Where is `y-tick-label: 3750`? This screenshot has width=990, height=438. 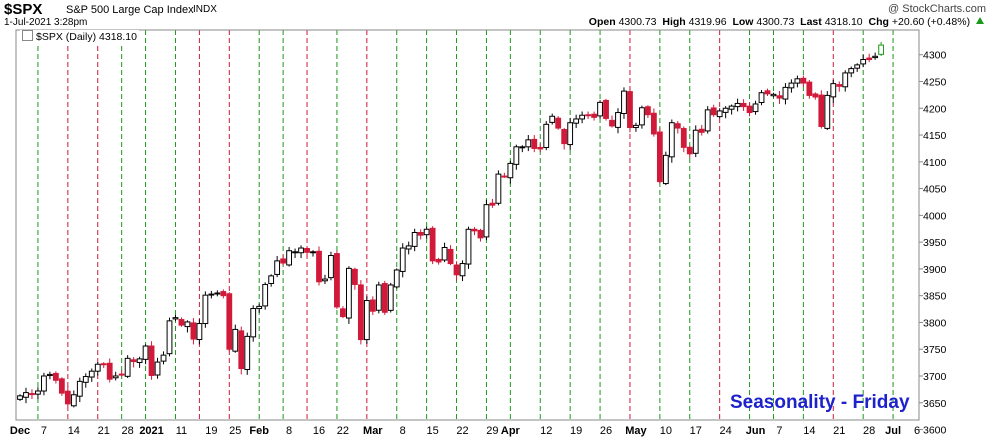 y-tick-label: 3750 is located at coordinates (935, 350).